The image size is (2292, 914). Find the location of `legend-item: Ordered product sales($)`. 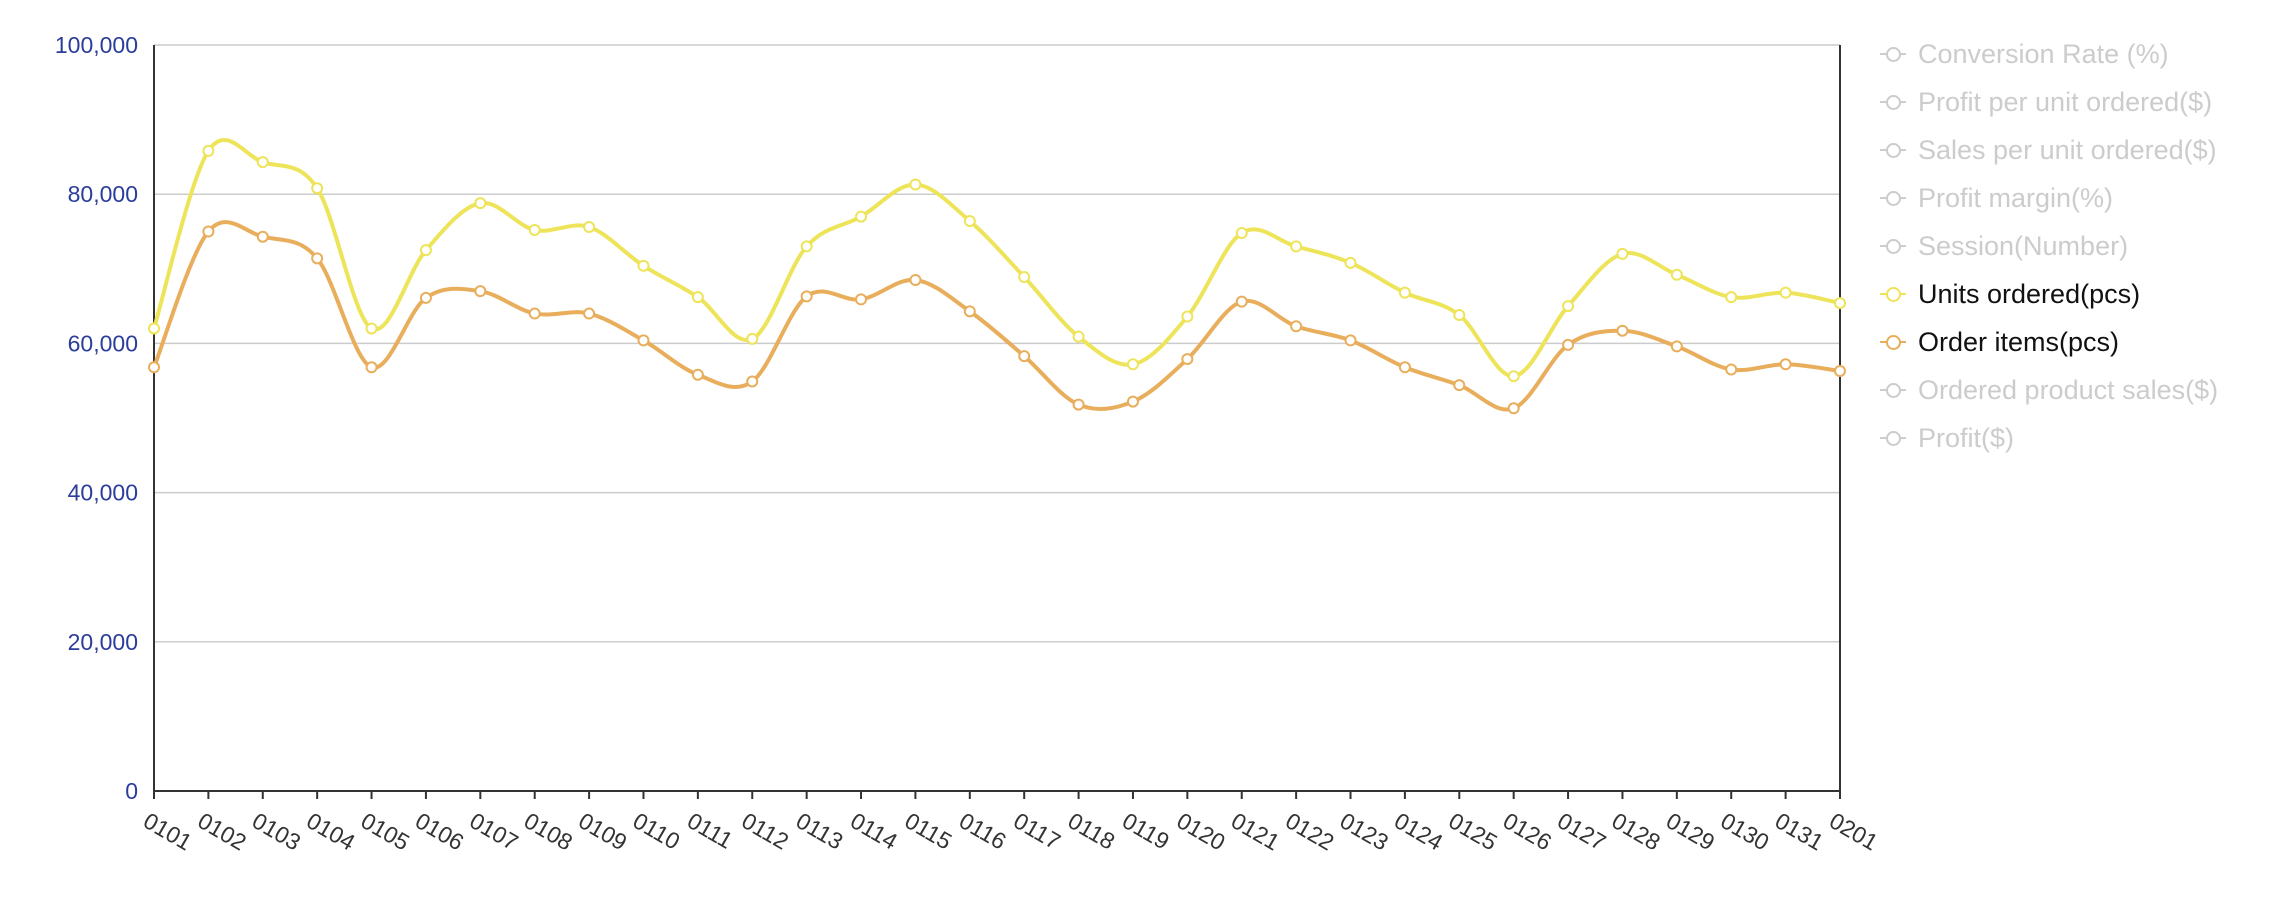

legend-item: Ordered product sales($) is located at coordinates (2049, 390).